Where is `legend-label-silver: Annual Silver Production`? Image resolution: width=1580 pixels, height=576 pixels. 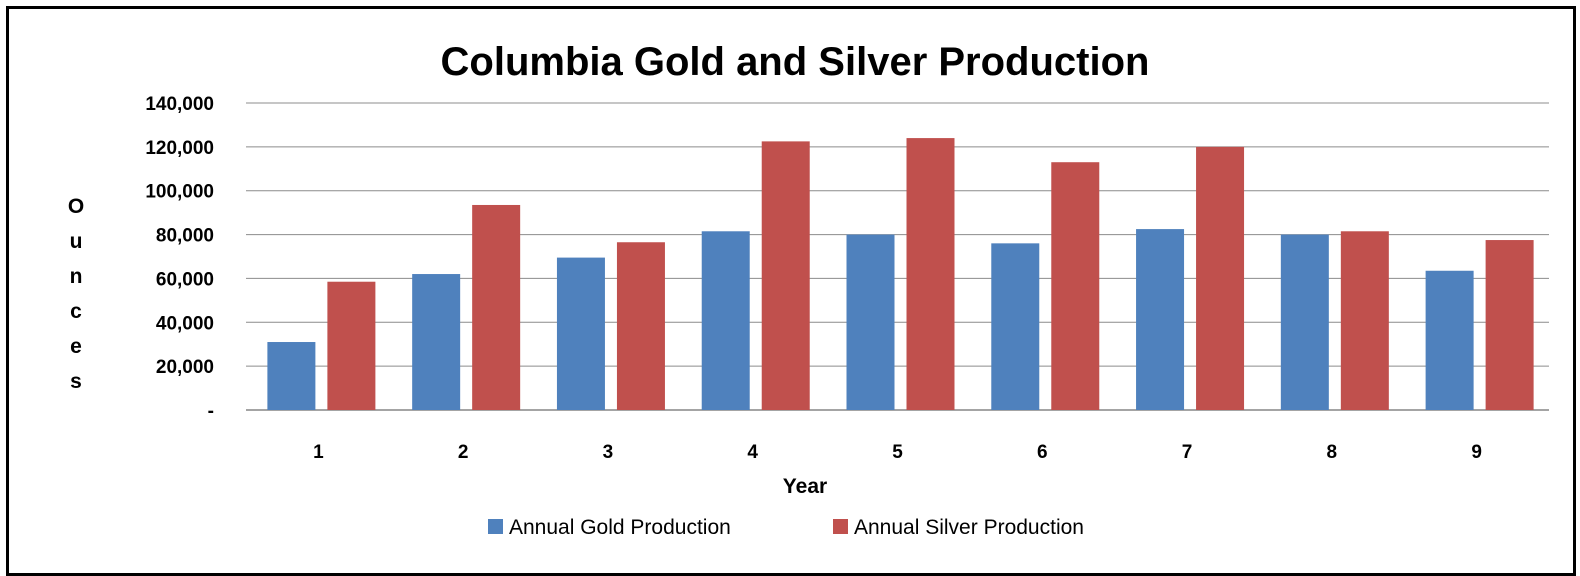
legend-label-silver: Annual Silver Production is located at coordinates (969, 527).